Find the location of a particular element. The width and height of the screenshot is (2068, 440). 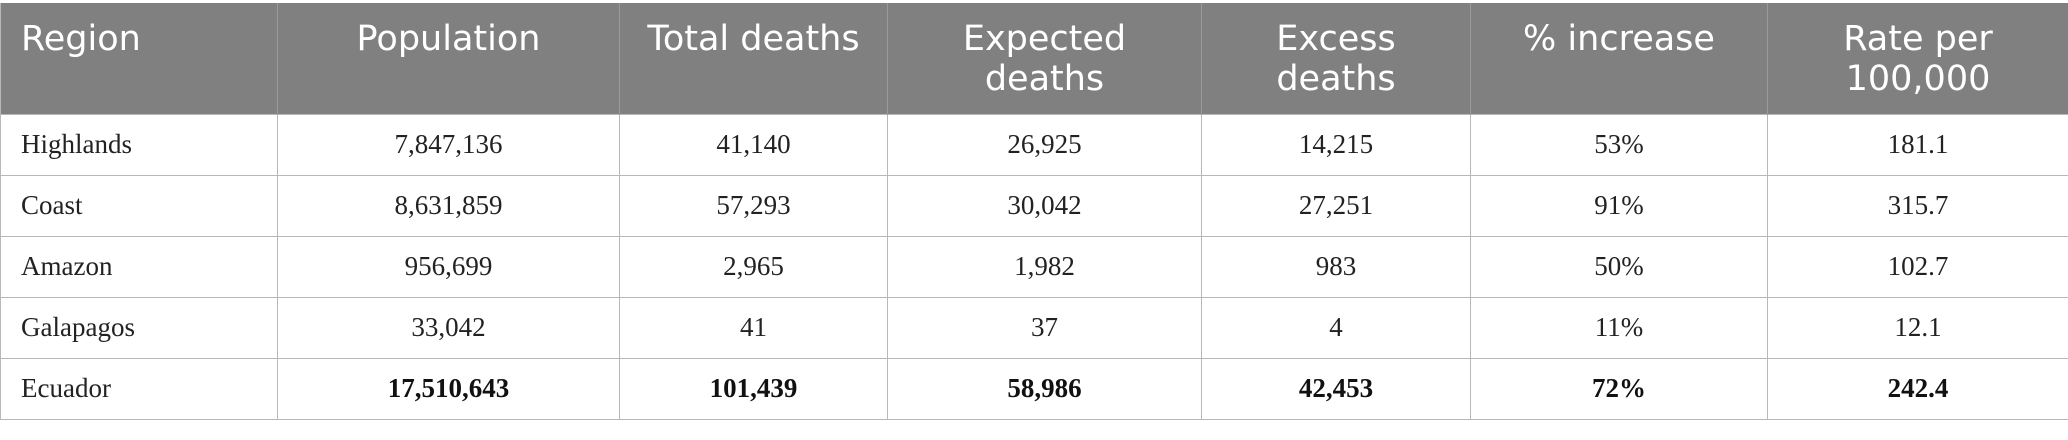

cell-population: 956,699 is located at coordinates (448, 266).